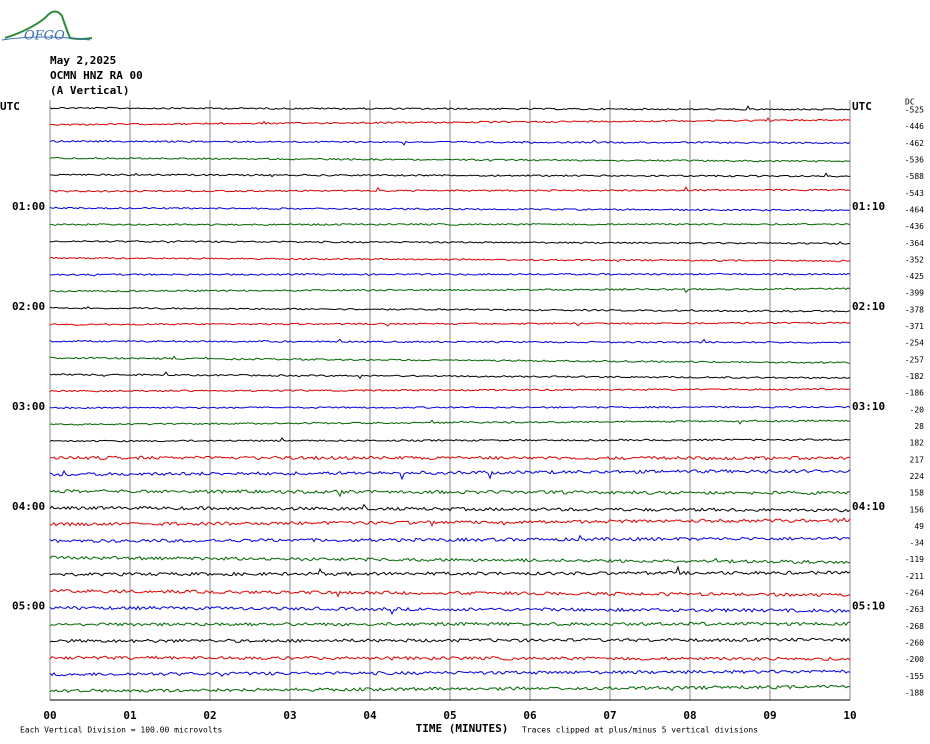 Image resolution: width=930 pixels, height=744 pixels. Describe the element at coordinates (689, 715) in the screenshot. I see `x-tick-label: 08` at that location.